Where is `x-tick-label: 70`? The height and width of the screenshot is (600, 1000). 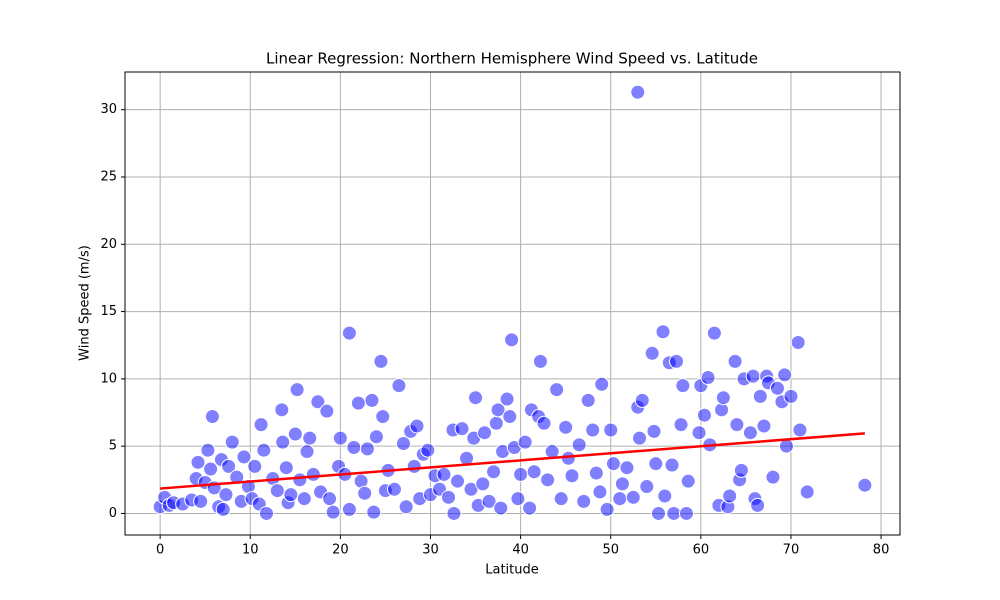 x-tick-label: 70 is located at coordinates (791, 550).